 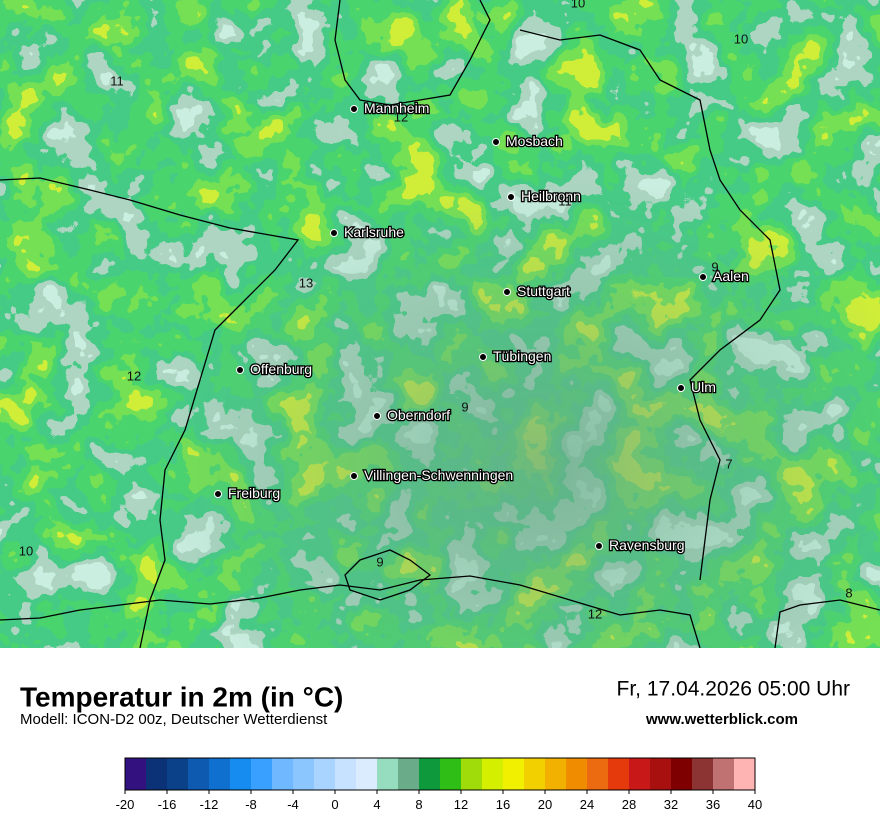 I want to click on city-label: Freiburg, so click(x=254, y=493).